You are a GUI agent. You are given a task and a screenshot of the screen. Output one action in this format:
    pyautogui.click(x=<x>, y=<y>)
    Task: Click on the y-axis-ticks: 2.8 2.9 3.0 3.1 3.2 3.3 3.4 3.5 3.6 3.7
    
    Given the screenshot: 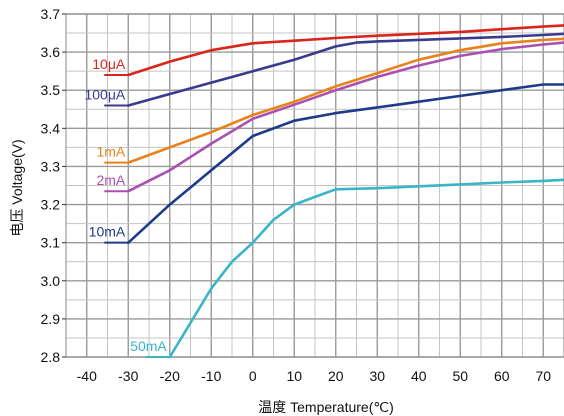 What is the action you would take?
    pyautogui.click(x=53, y=185)
    